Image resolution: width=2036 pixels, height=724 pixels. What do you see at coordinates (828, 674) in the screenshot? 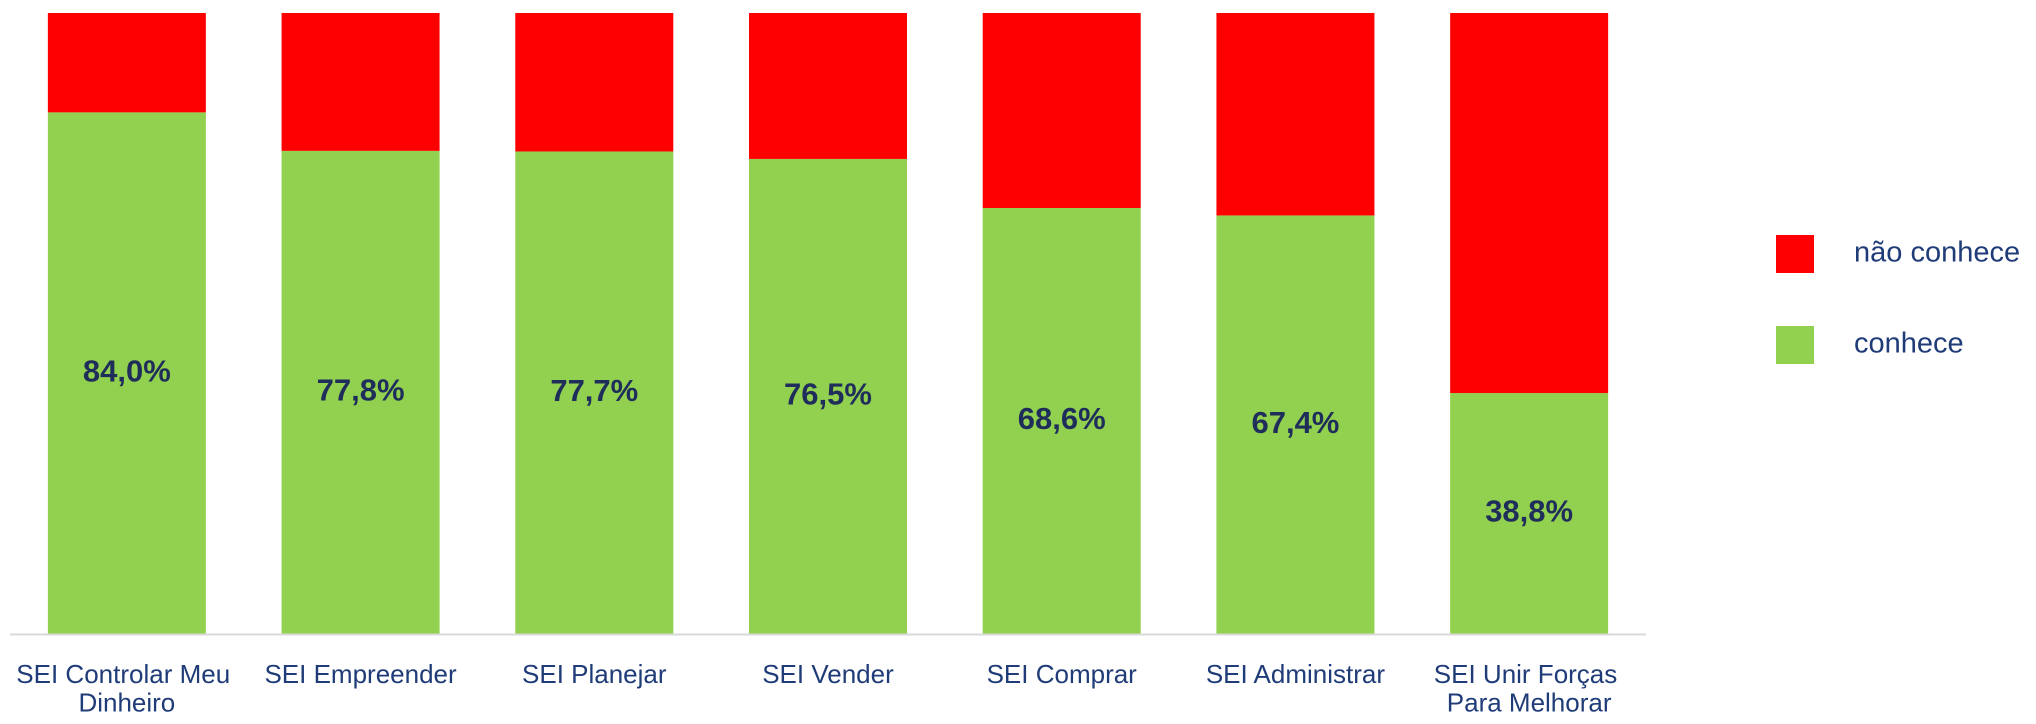
I see `x-tick-label: SEI Vender` at bounding box center [828, 674].